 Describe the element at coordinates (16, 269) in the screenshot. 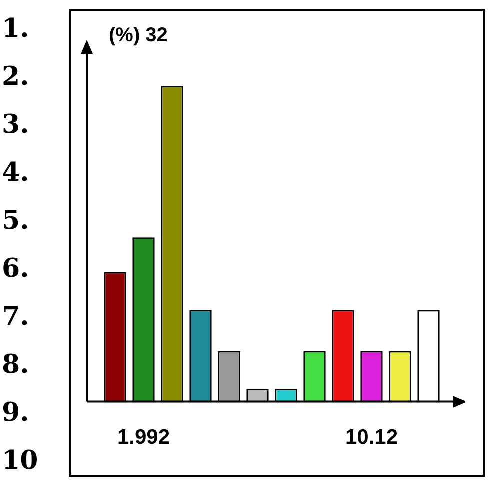

I see `text: 6.` at that location.